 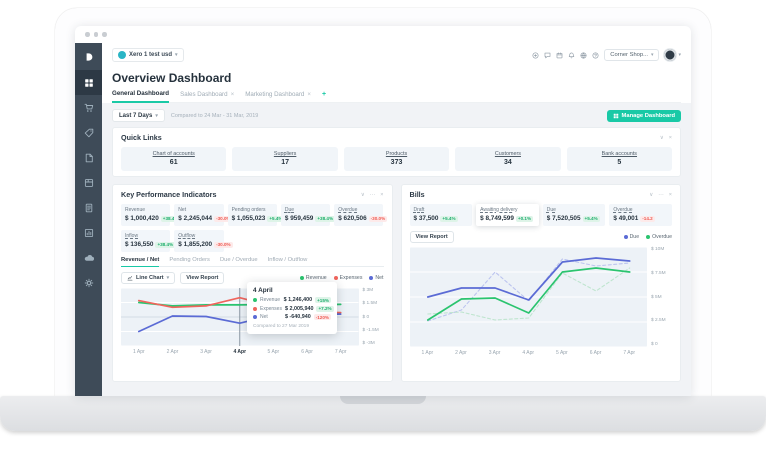 What do you see at coordinates (168, 278) in the screenshot?
I see `chevron-down-icon: ▾` at bounding box center [168, 278].